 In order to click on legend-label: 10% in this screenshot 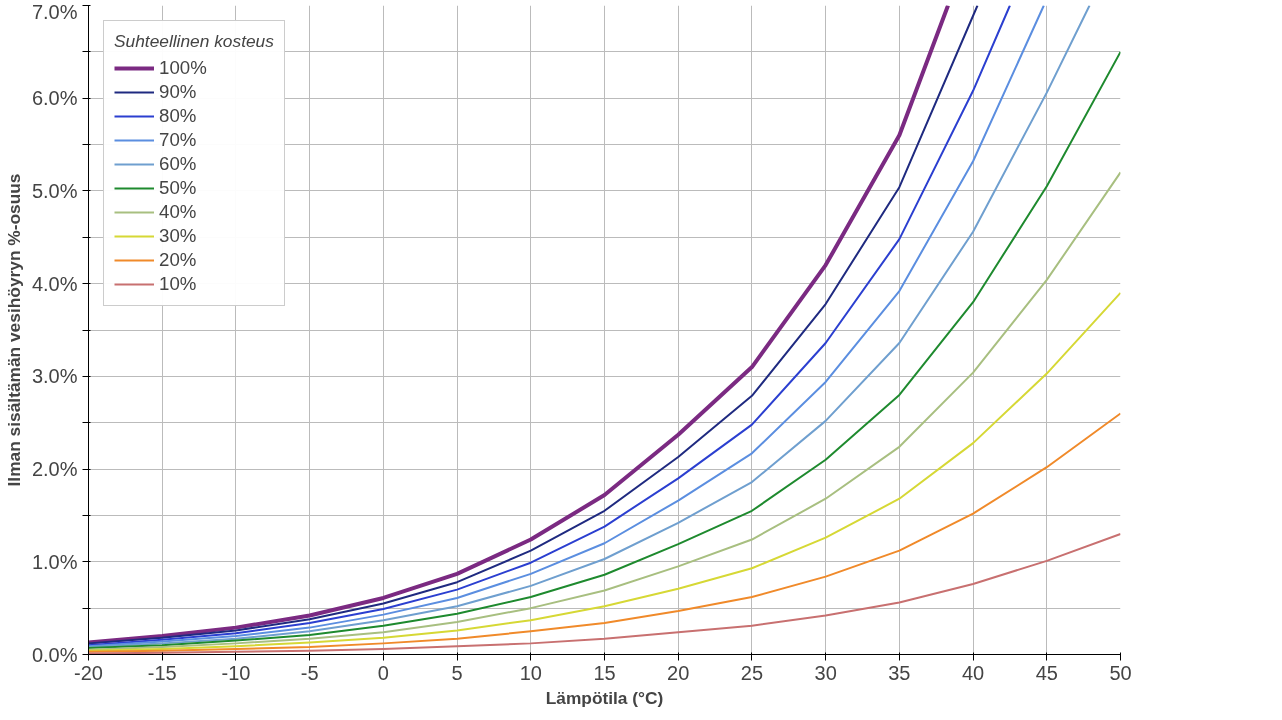, I will do `click(178, 284)`.